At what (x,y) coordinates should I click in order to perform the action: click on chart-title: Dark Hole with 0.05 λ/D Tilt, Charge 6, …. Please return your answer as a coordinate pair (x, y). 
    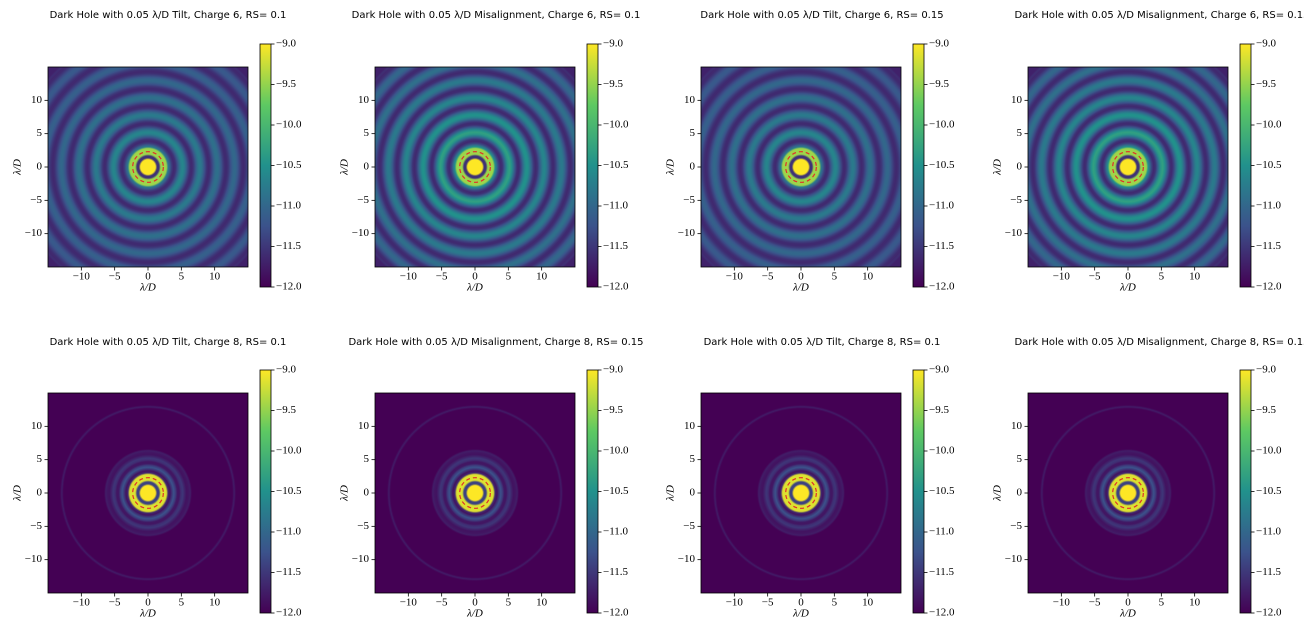
    Looking at the image, I should click on (168, 15).